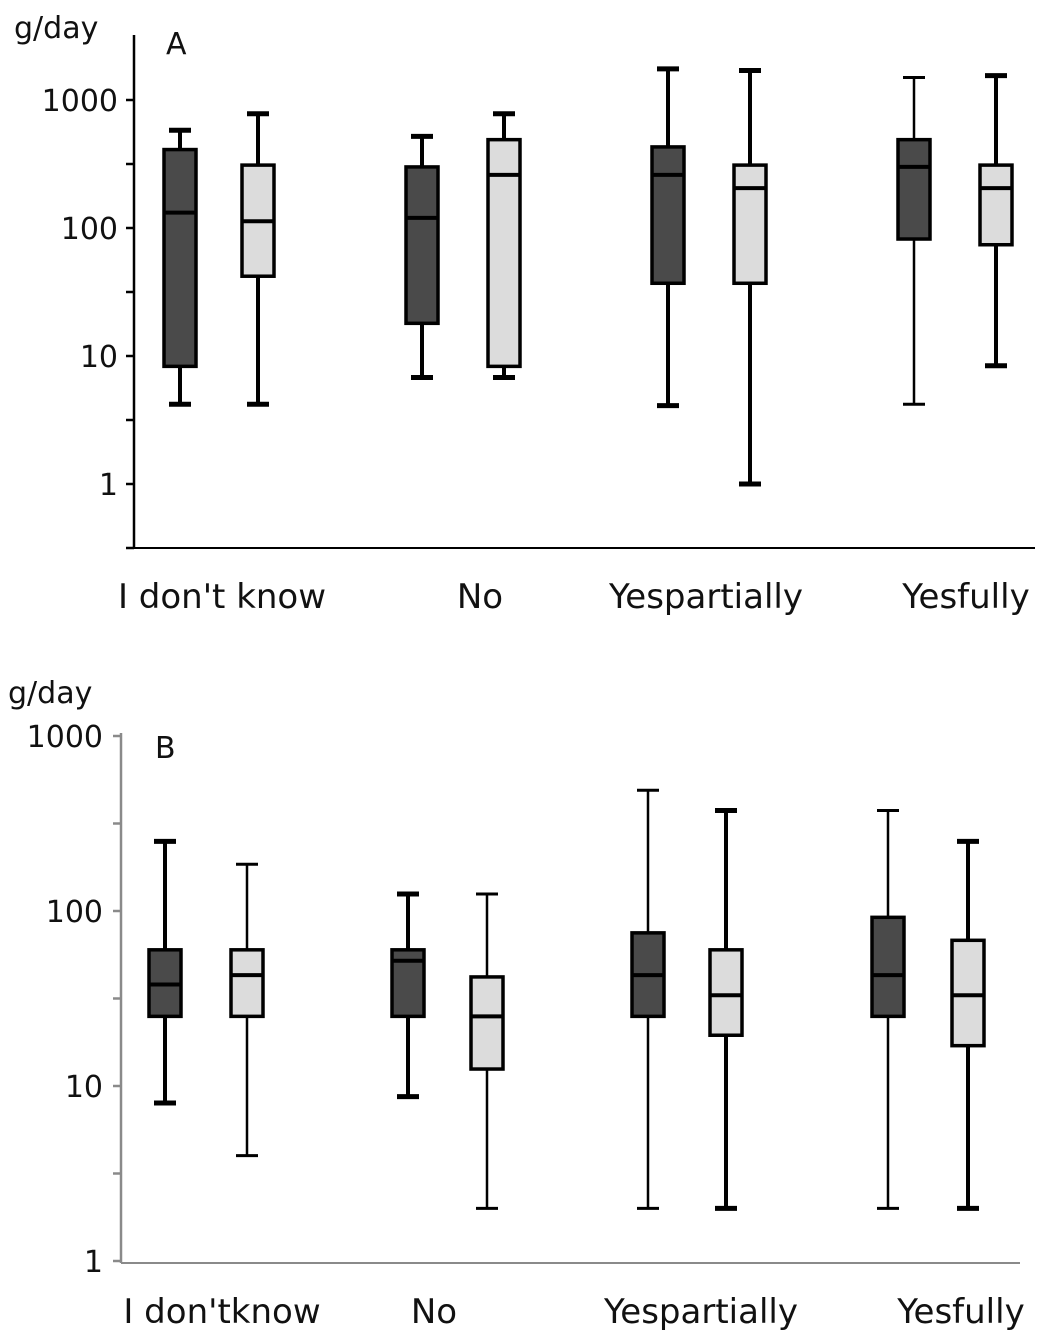  Describe the element at coordinates (574, 597) in the screenshot. I see `panel-a-x-labels: I don't know No Yespartially Yesfully` at that location.